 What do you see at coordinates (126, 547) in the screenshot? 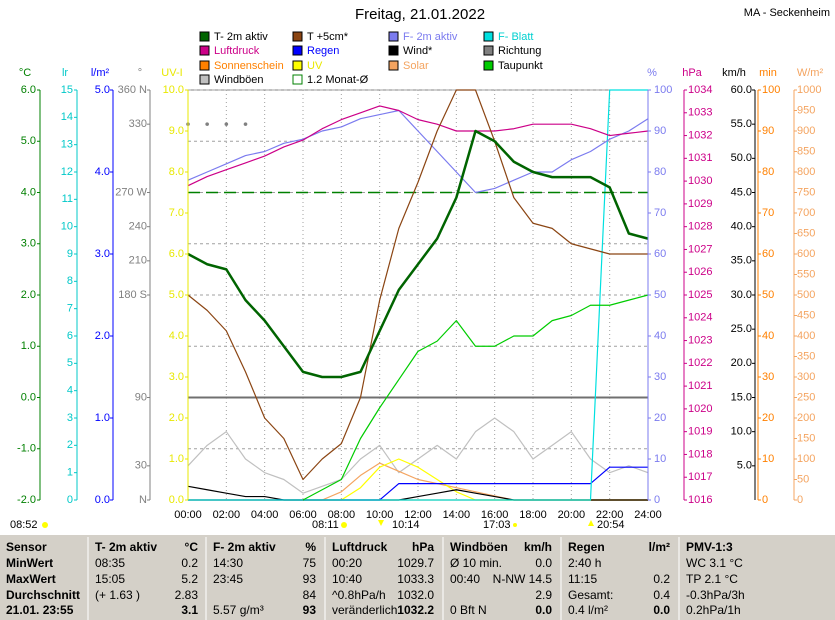
I see `table-cell: T- 2m aktiv` at bounding box center [126, 547].